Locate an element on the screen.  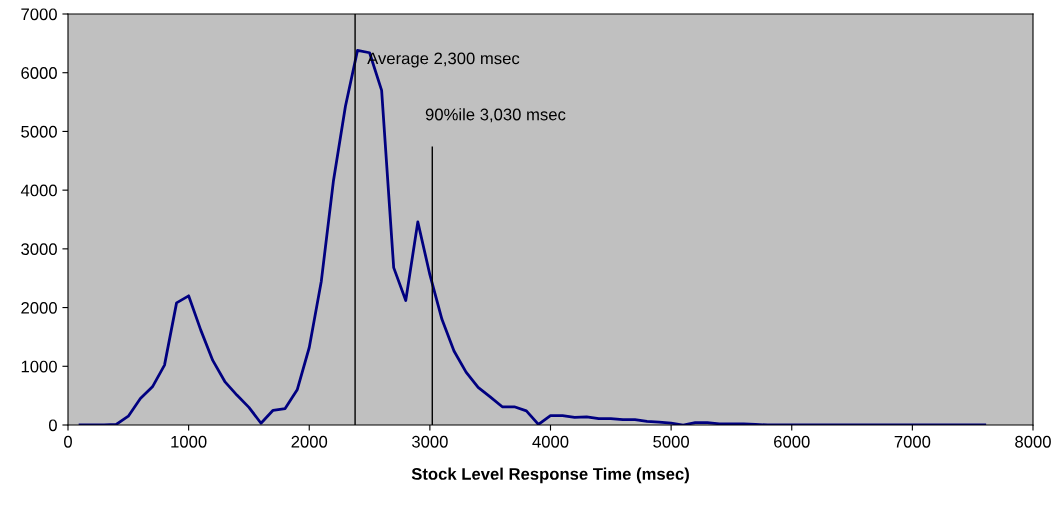
x-tick-label: 2000 is located at coordinates (309, 441).